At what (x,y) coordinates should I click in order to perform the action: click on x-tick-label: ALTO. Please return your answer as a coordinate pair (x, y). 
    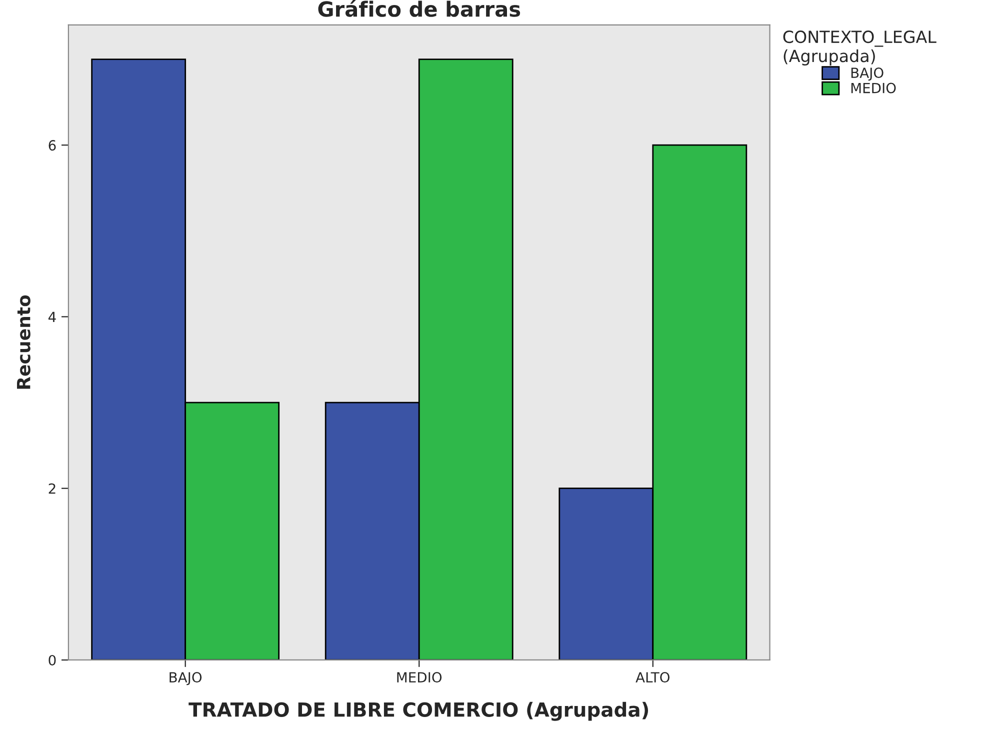
    Looking at the image, I should click on (653, 677).